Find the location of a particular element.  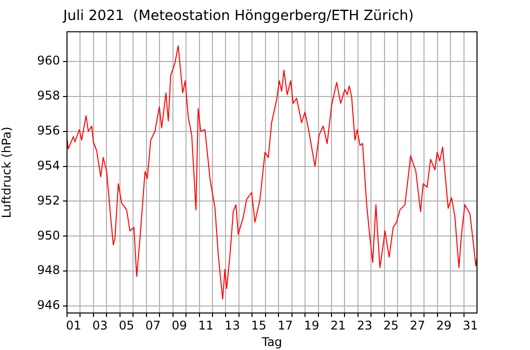

x-tick-label: 23 is located at coordinates (364, 325).